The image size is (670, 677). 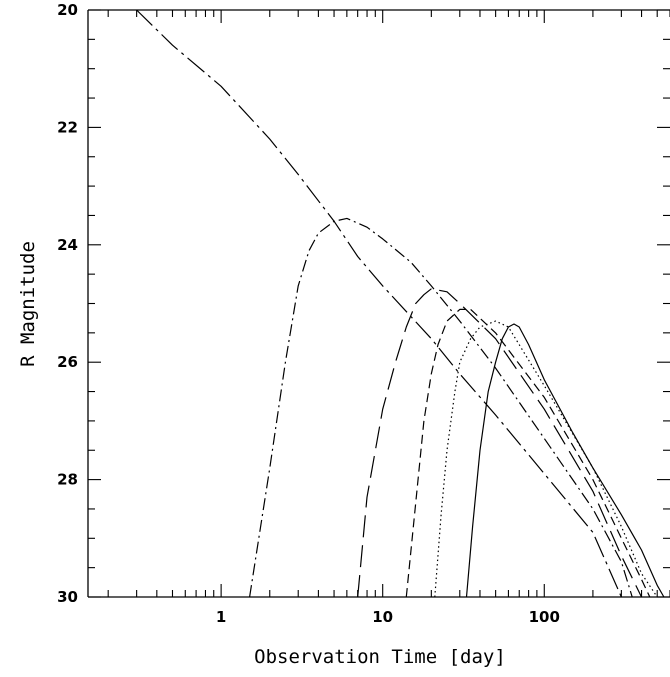 What do you see at coordinates (67, 480) in the screenshot?
I see `y-tick-label: 28` at bounding box center [67, 480].